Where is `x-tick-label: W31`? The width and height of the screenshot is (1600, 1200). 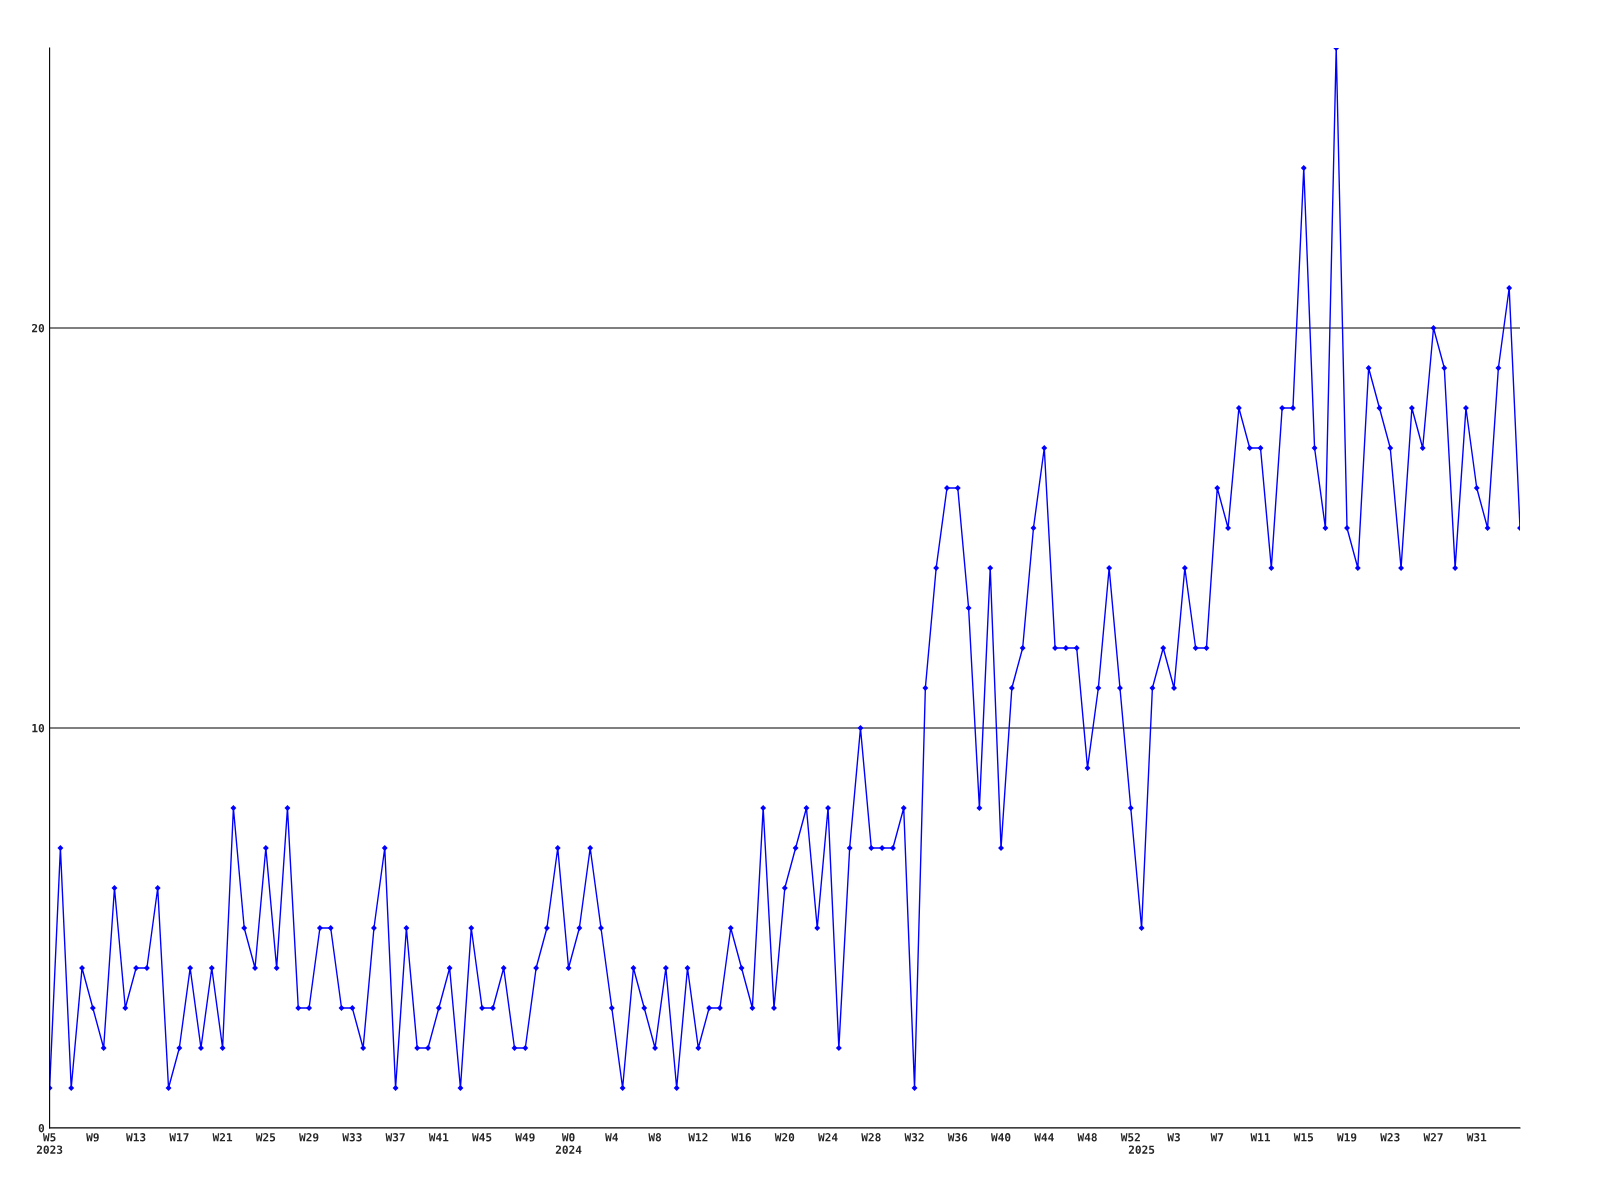
x-tick-label: W31 is located at coordinates (1476, 1137).